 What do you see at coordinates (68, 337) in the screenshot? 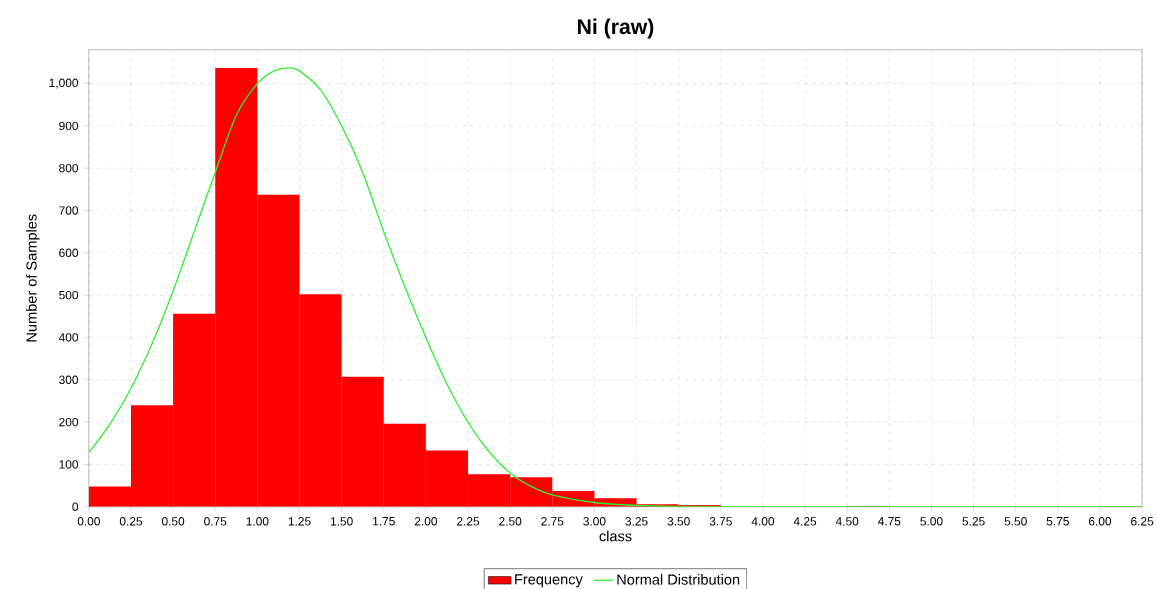
I see `y-tick-label: 400` at bounding box center [68, 337].